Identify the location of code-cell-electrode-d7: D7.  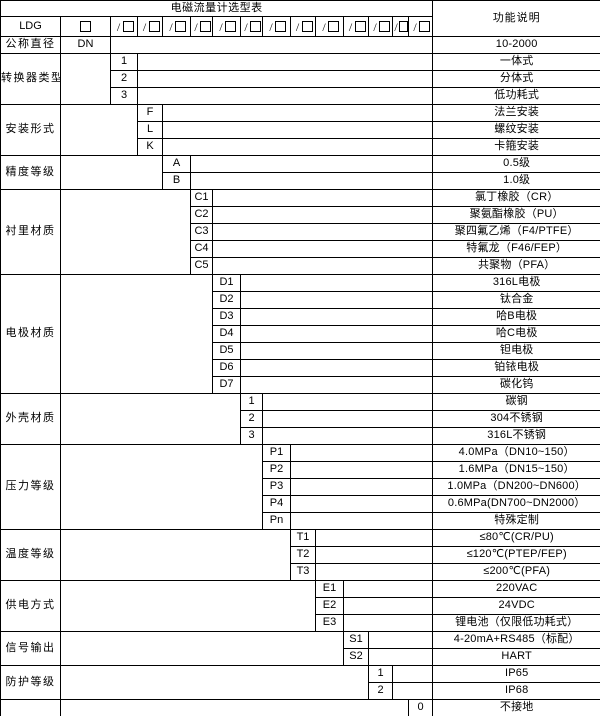
(226, 385).